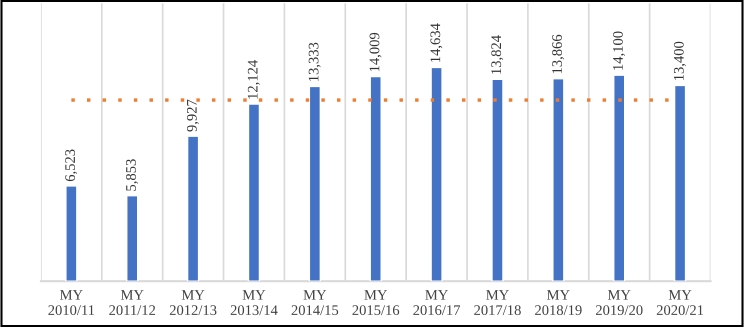  Describe the element at coordinates (436, 42) in the screenshot. I see `data-label: 14,634` at that location.